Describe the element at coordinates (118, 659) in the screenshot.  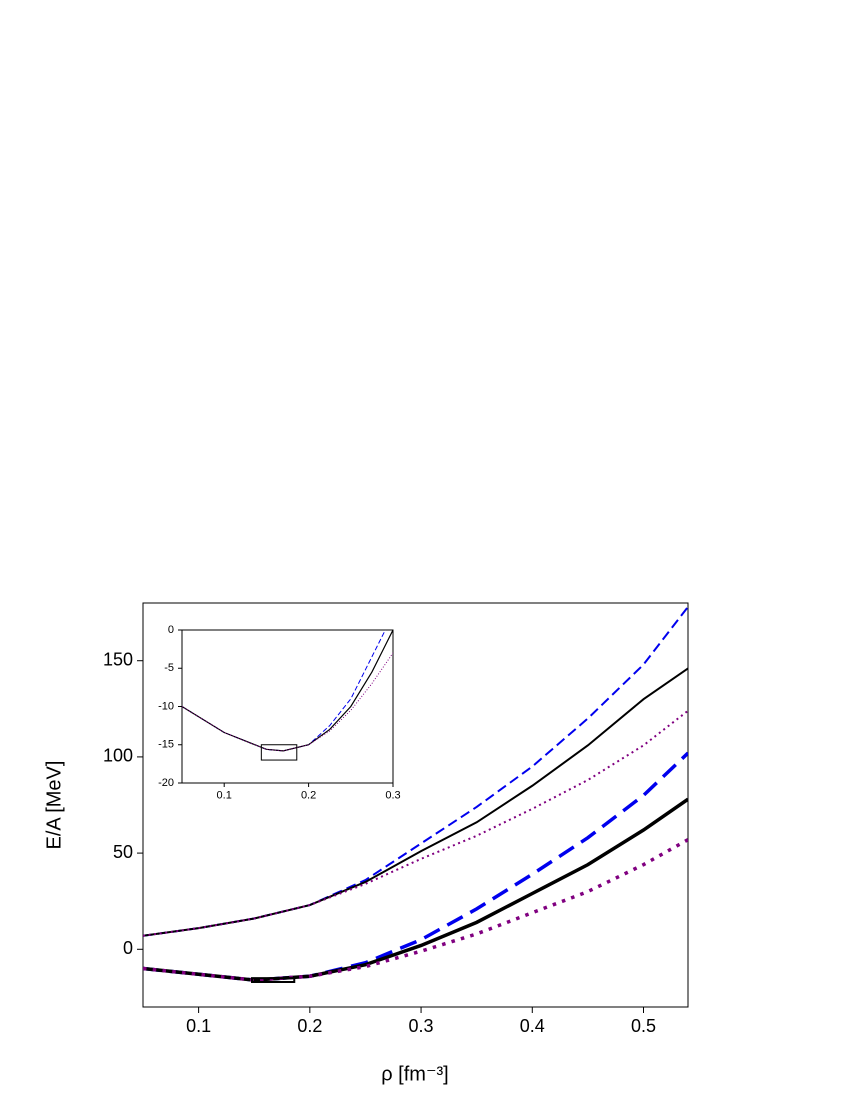
I see `y-tick-label: 150` at that location.